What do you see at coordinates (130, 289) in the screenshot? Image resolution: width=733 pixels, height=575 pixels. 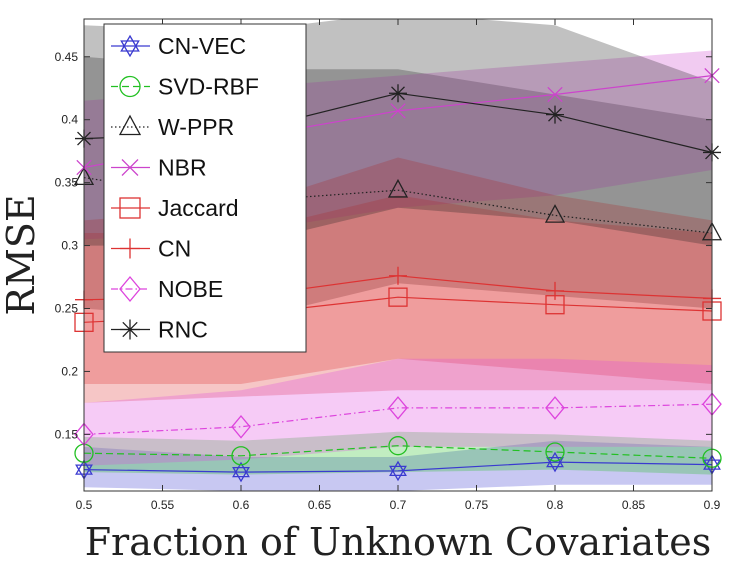 I see `legend-marker-nobe` at bounding box center [130, 289].